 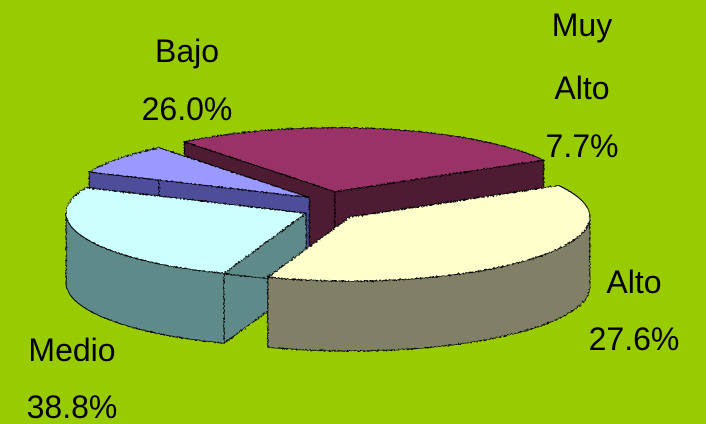 I want to click on label-alto: Alto, so click(x=633, y=282).